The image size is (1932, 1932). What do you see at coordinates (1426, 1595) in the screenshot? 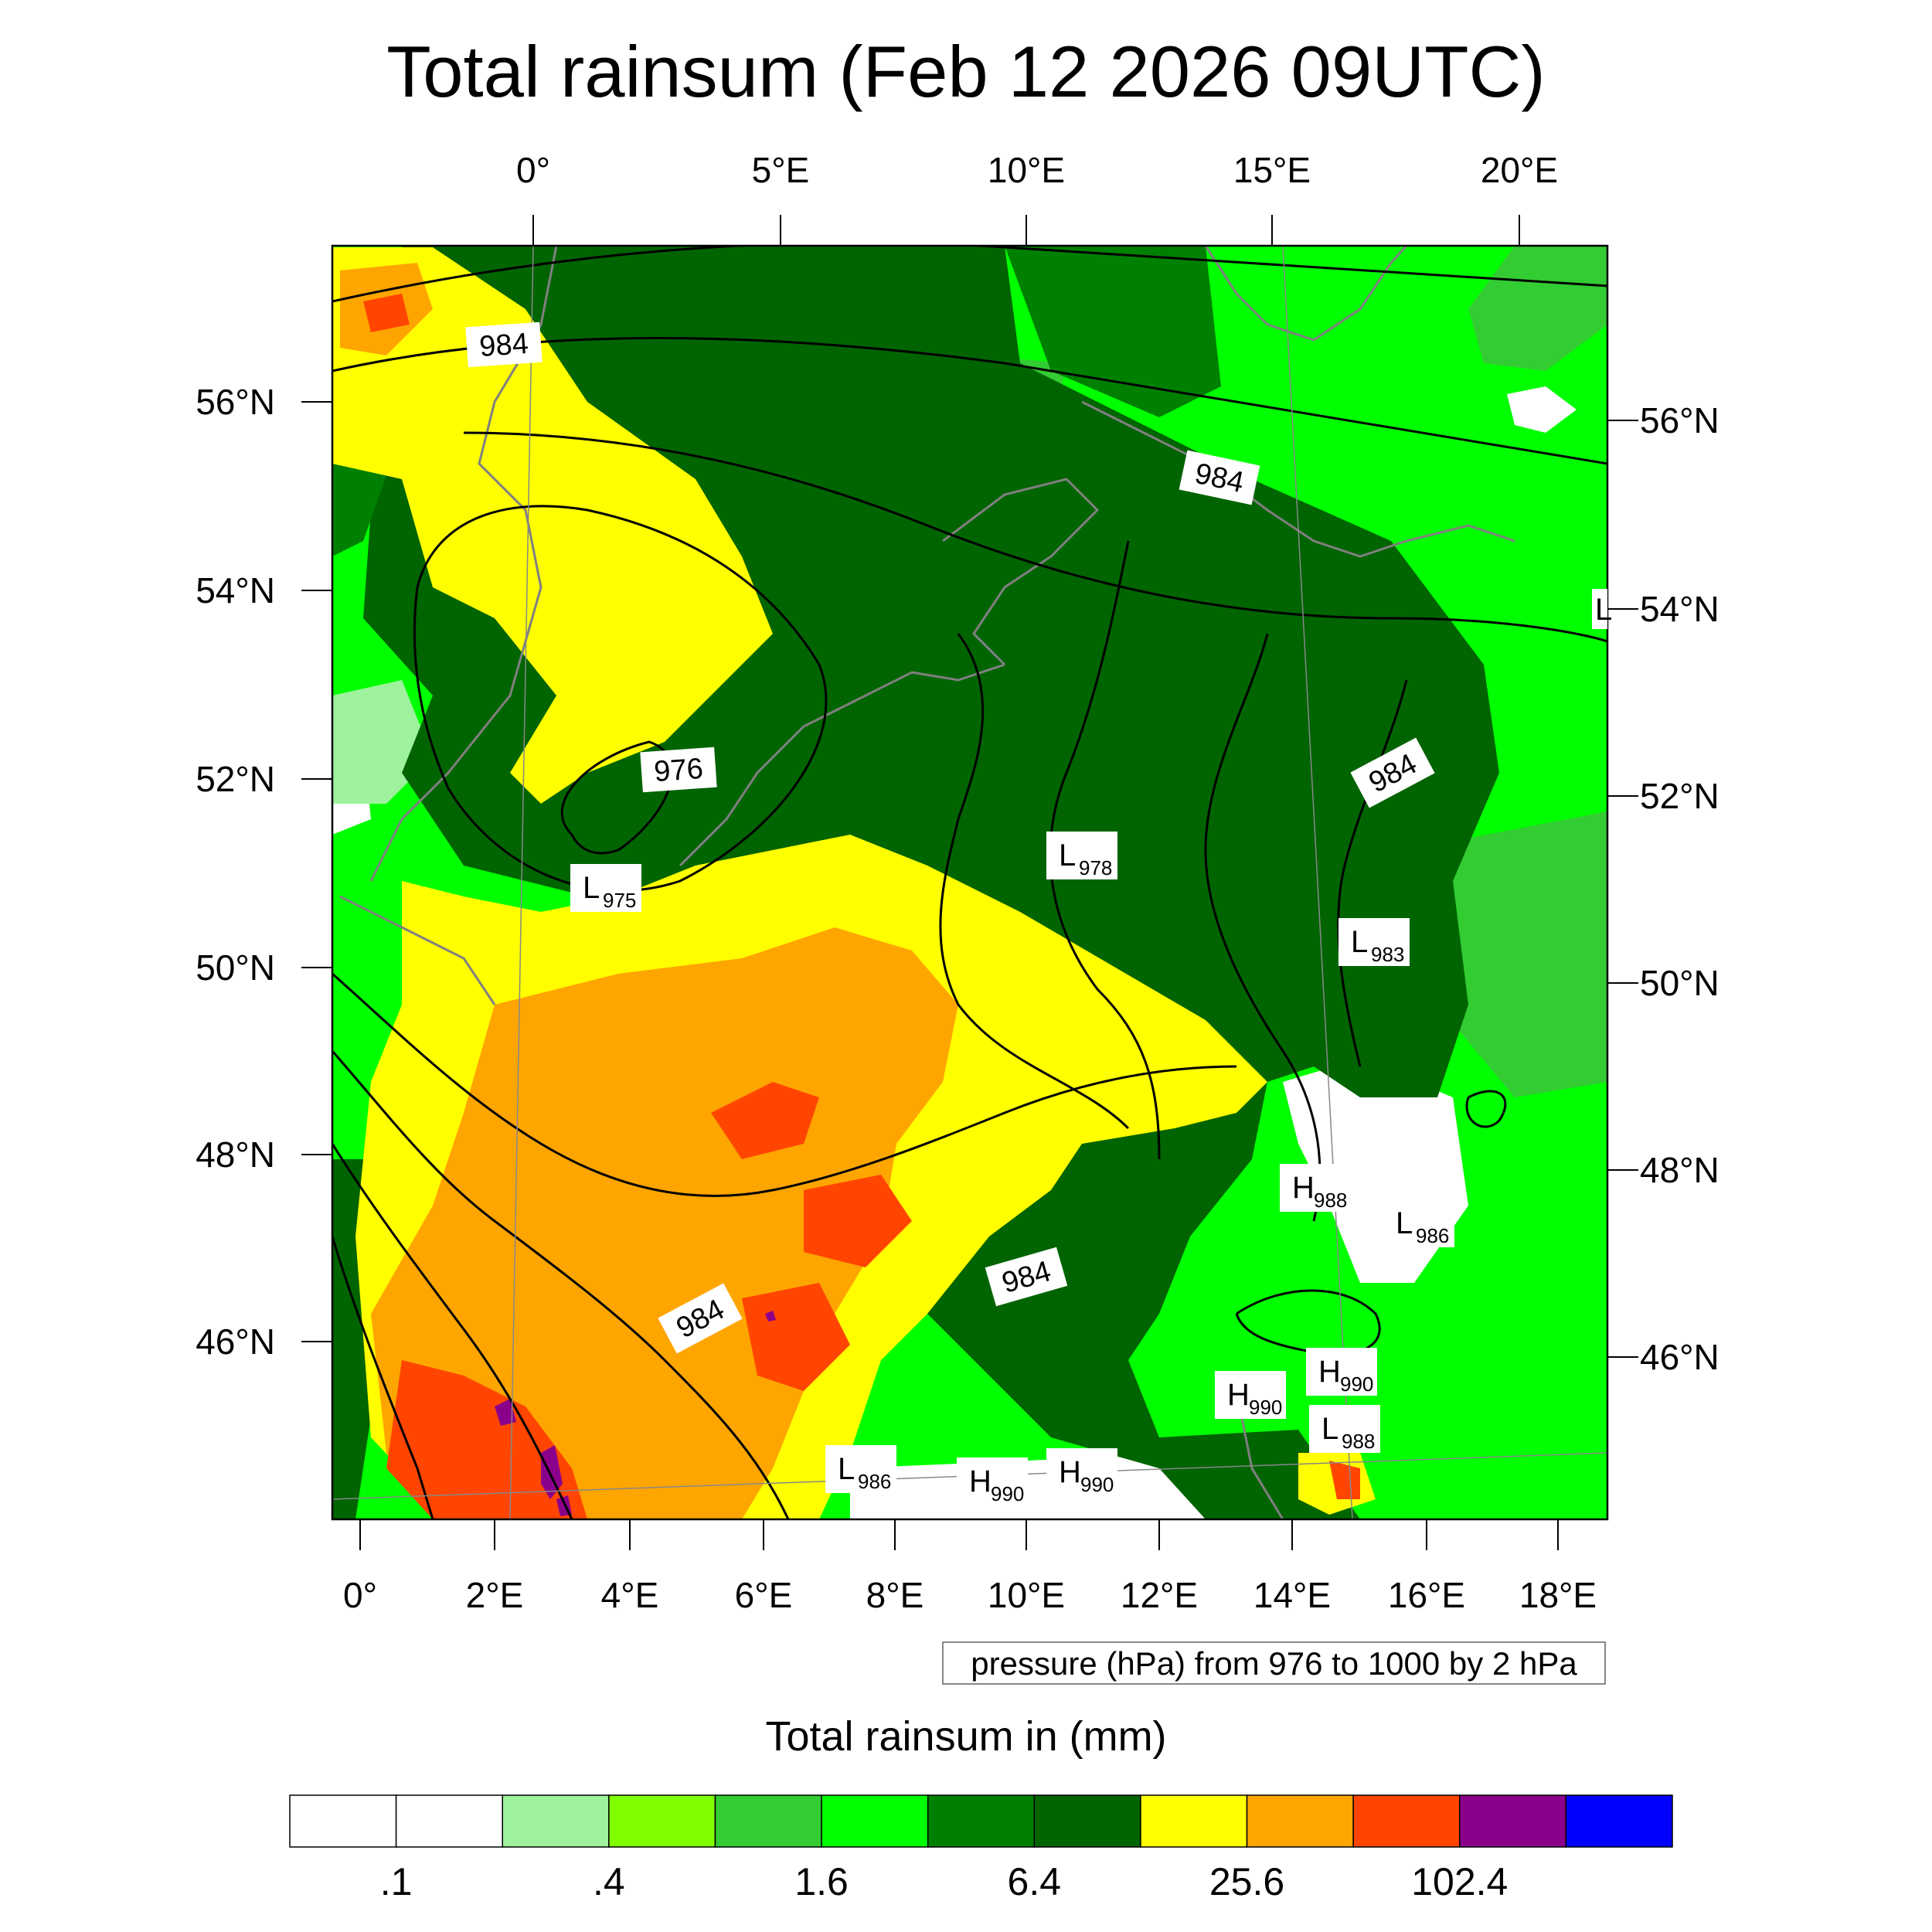
I see `bottom-lon-label: 16°E` at bounding box center [1426, 1595].